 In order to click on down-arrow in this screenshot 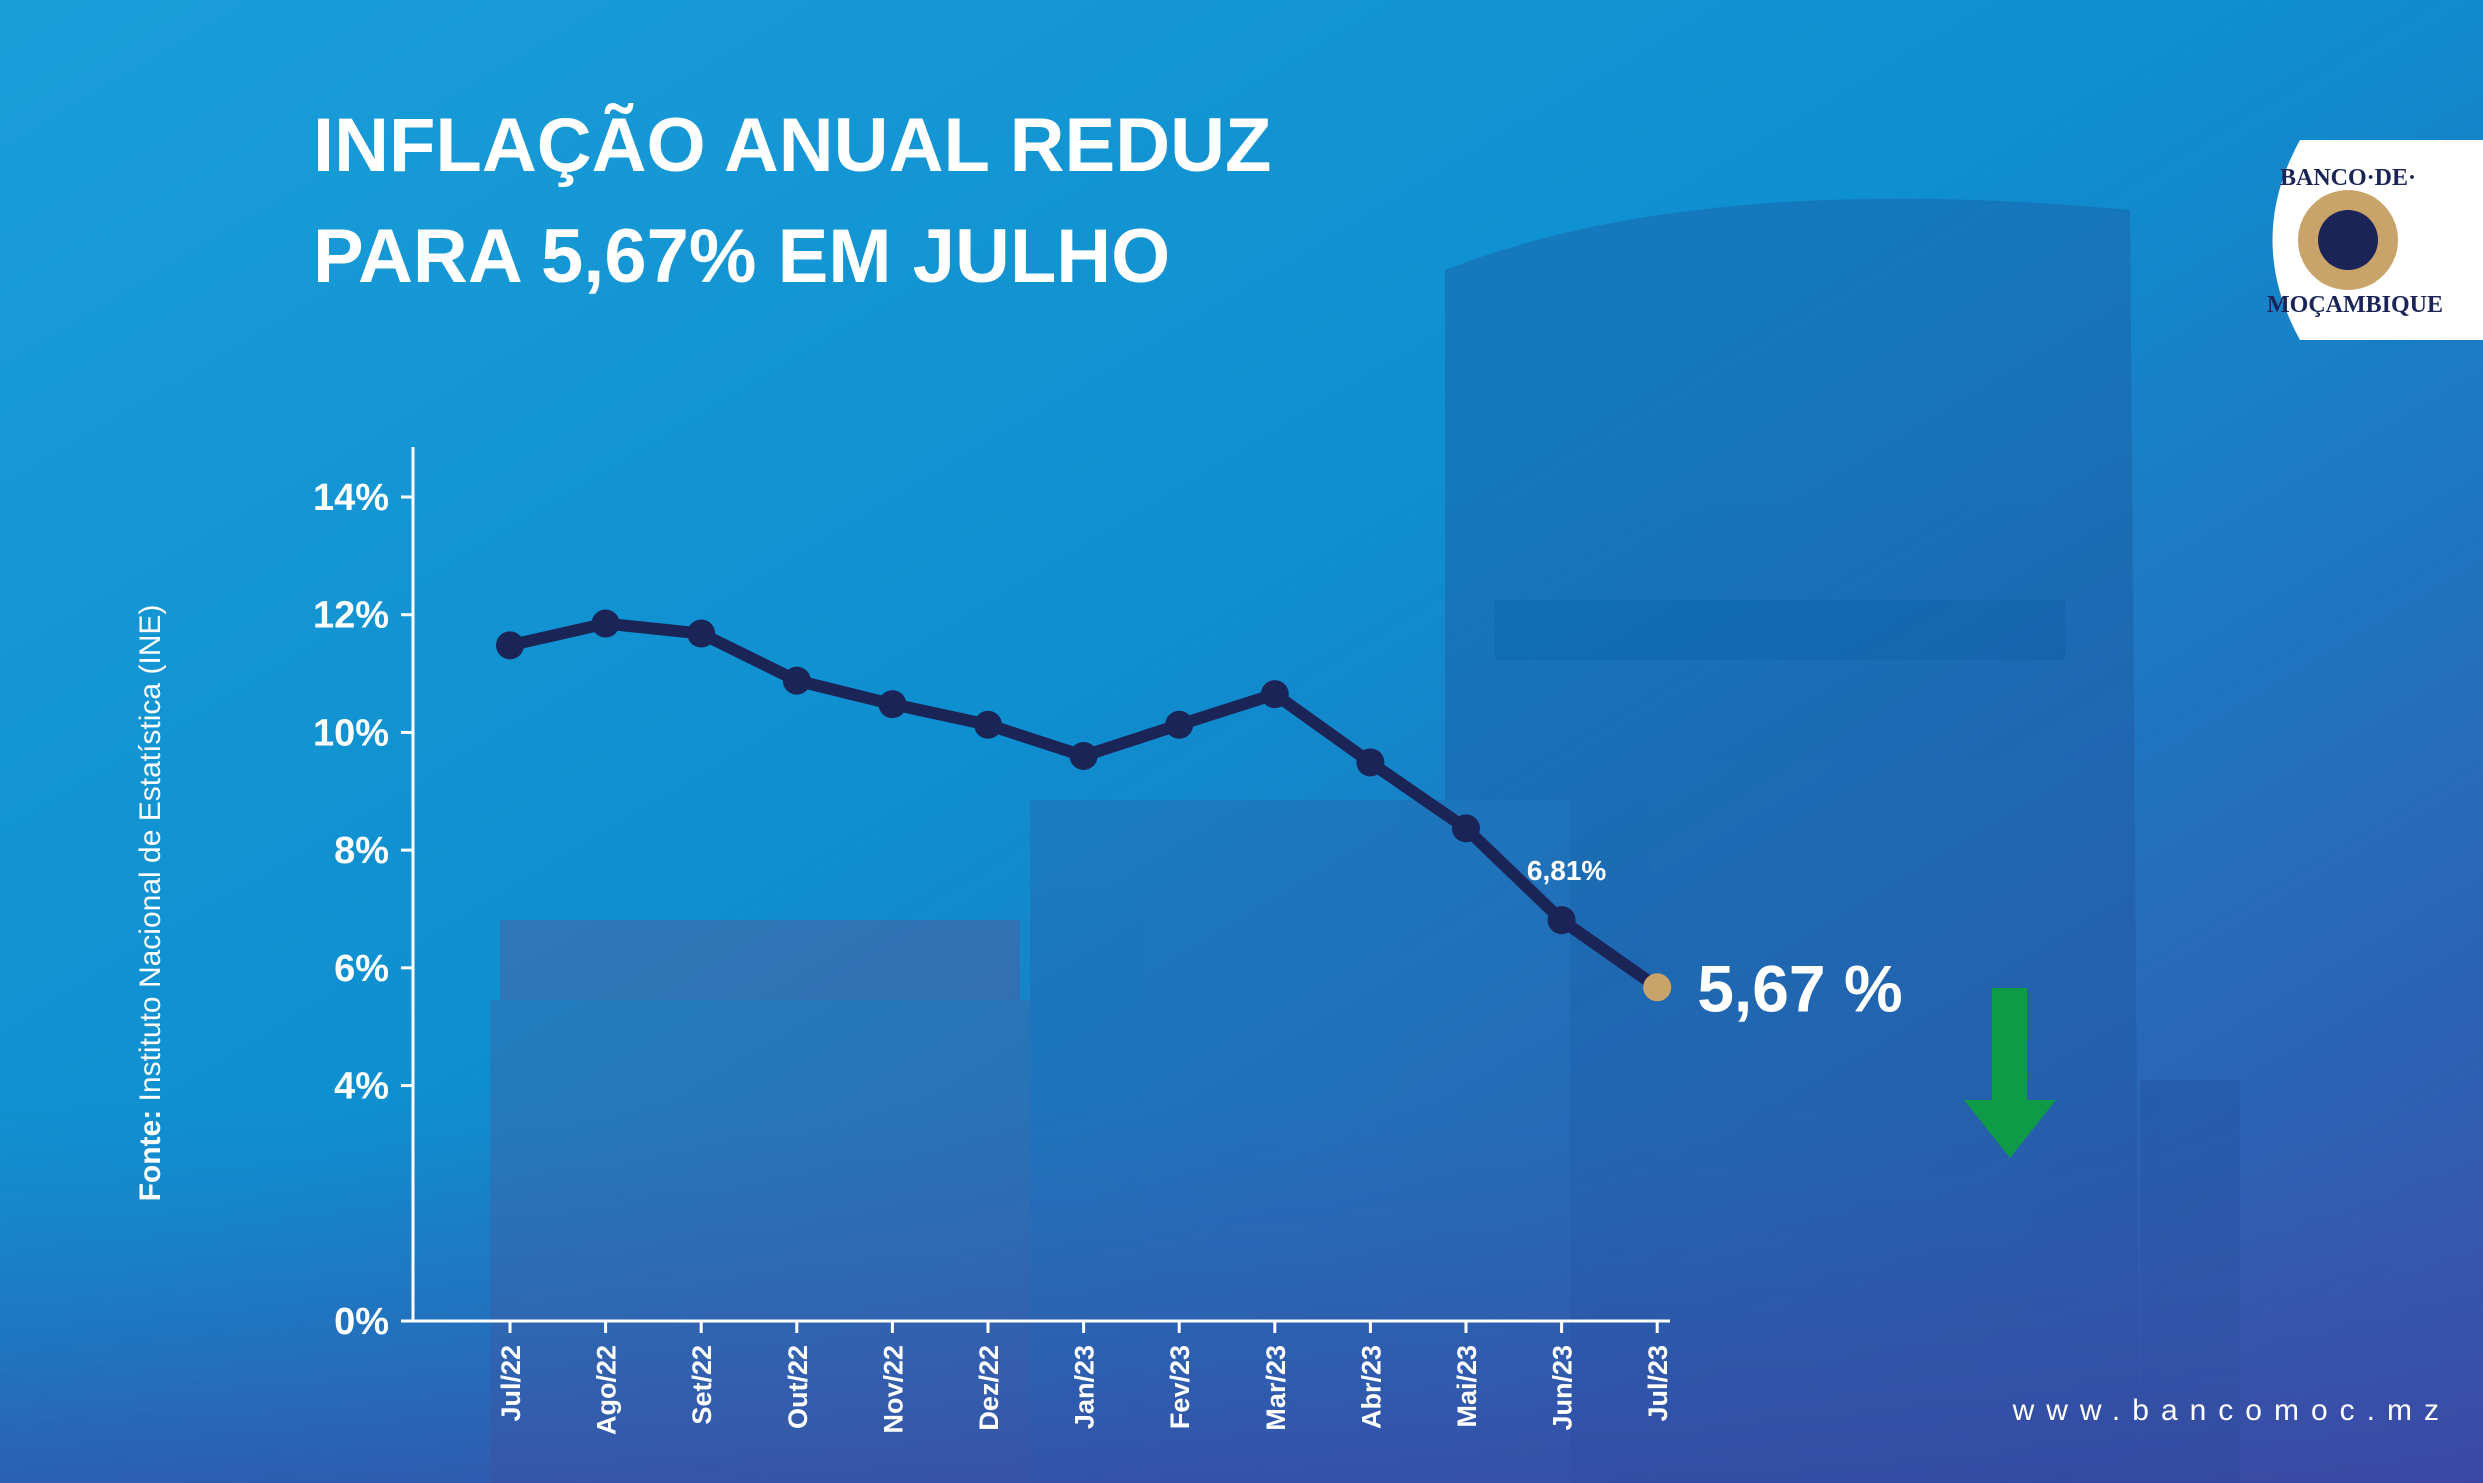, I will do `click(2010, 1073)`.